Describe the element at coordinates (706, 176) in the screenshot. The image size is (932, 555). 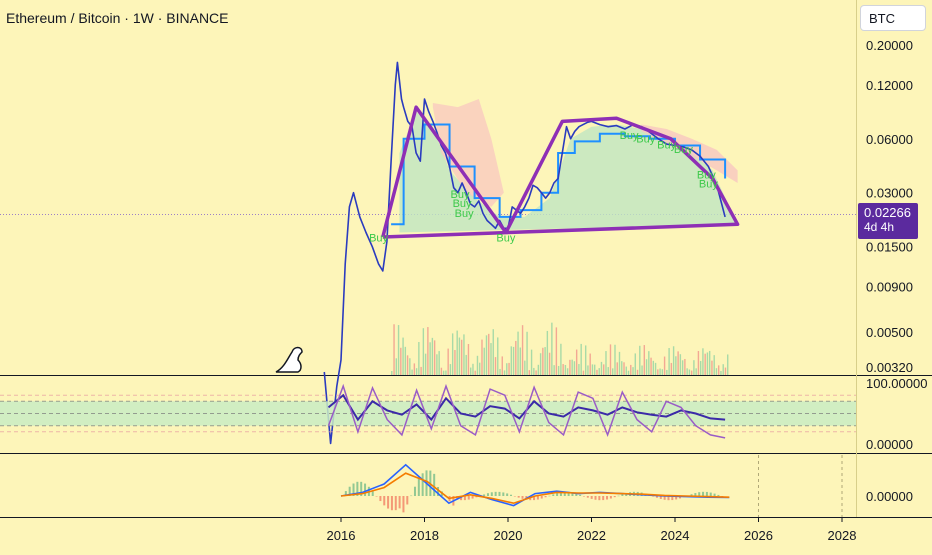
I see `buy-signal-label: Buy` at that location.